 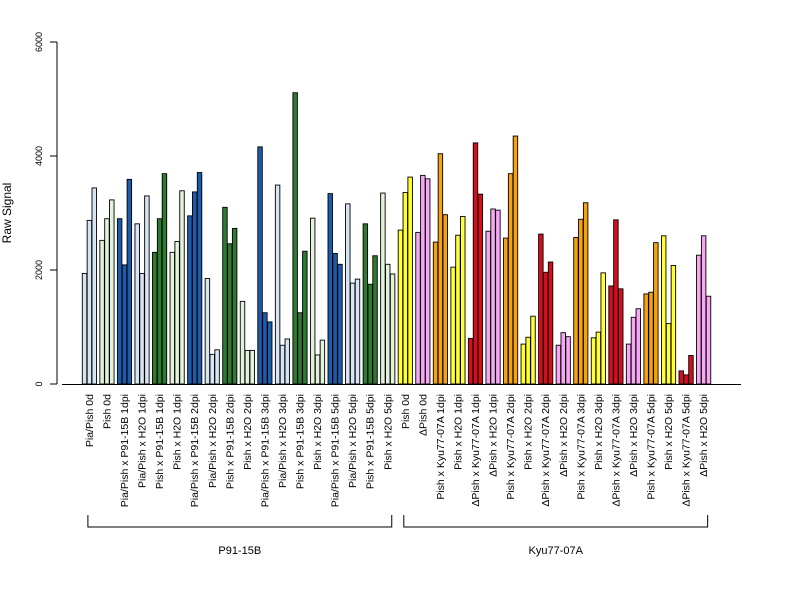 I want to click on x-tick-label: Pia/Pish x P91-15B 1dpi, so click(x=125, y=450).